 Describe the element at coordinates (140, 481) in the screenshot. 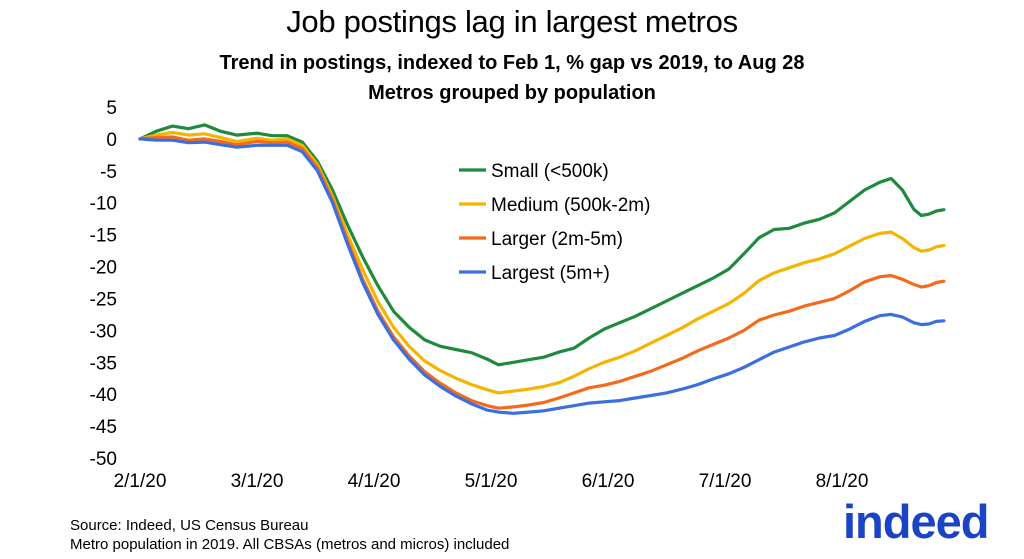

I see `x-tick-label: 2/1/20` at that location.